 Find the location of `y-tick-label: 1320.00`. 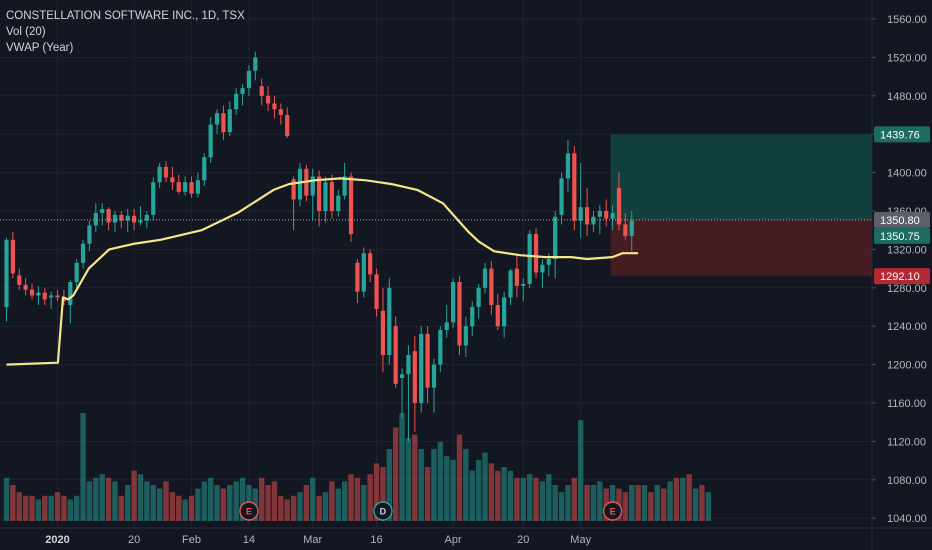

y-tick-label: 1320.00 is located at coordinates (907, 250).